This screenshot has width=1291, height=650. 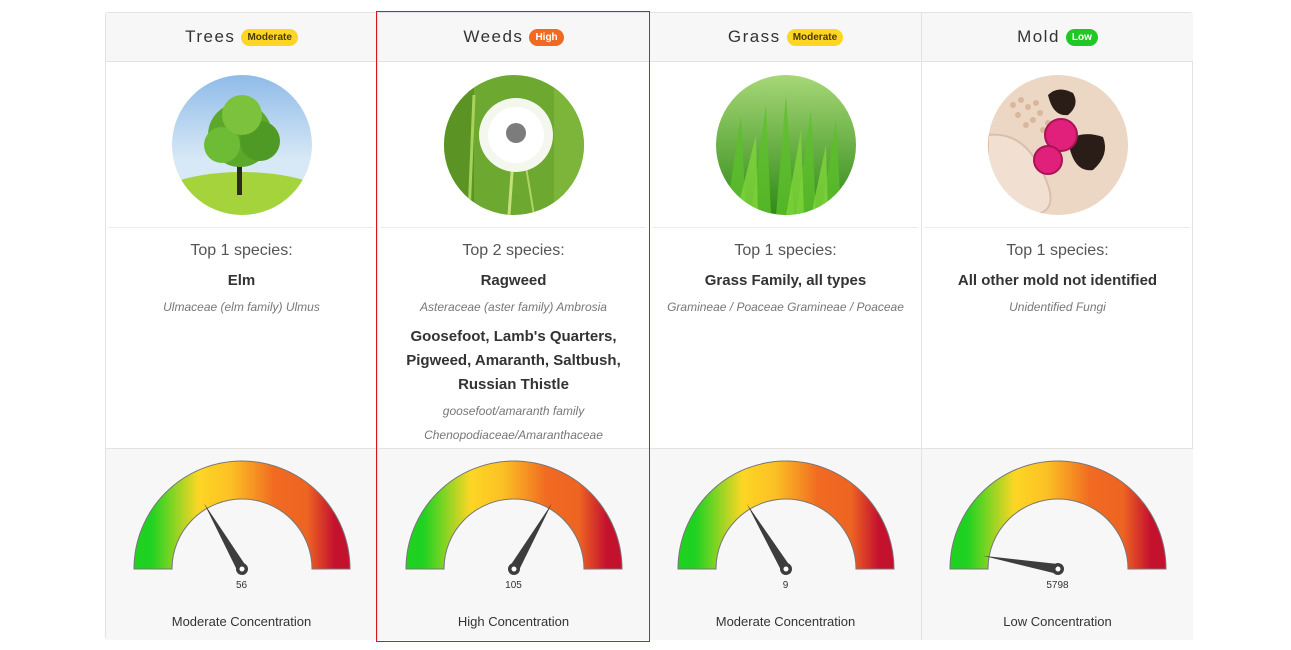 What do you see at coordinates (1057, 280) in the screenshot?
I see `species-common-name: All other mold not identified` at bounding box center [1057, 280].